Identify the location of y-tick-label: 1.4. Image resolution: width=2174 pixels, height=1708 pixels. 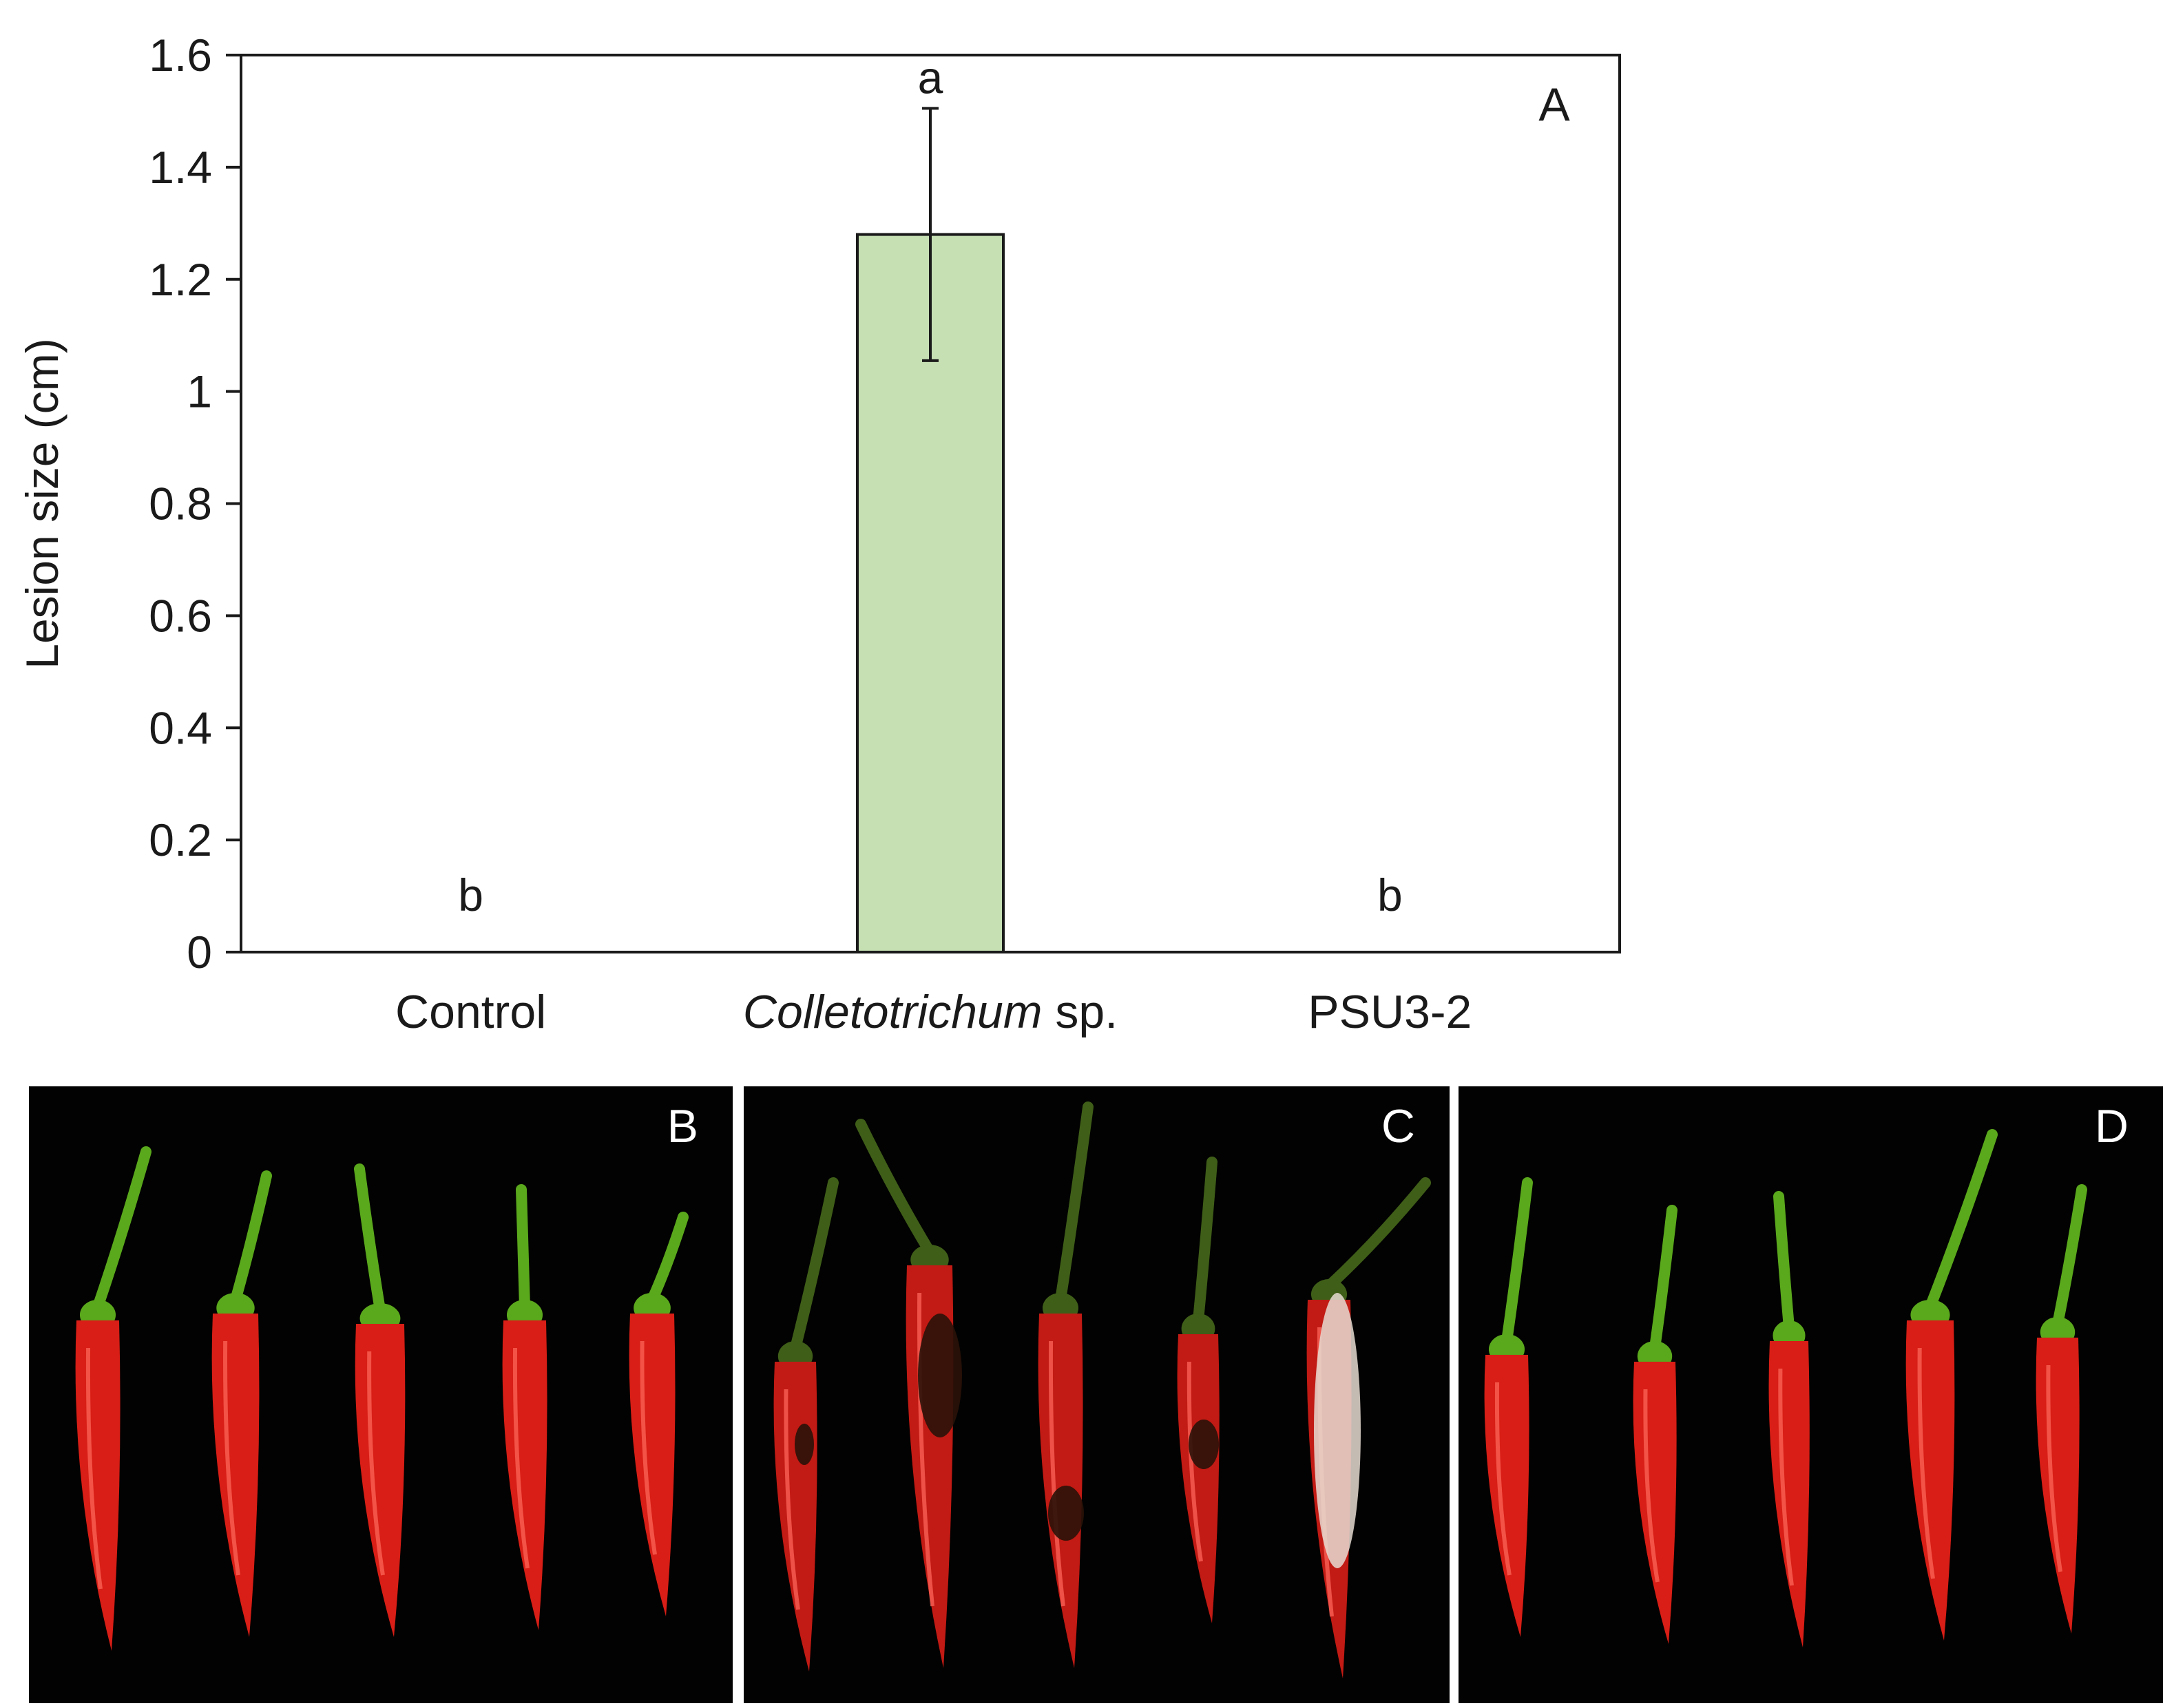
(181, 167).